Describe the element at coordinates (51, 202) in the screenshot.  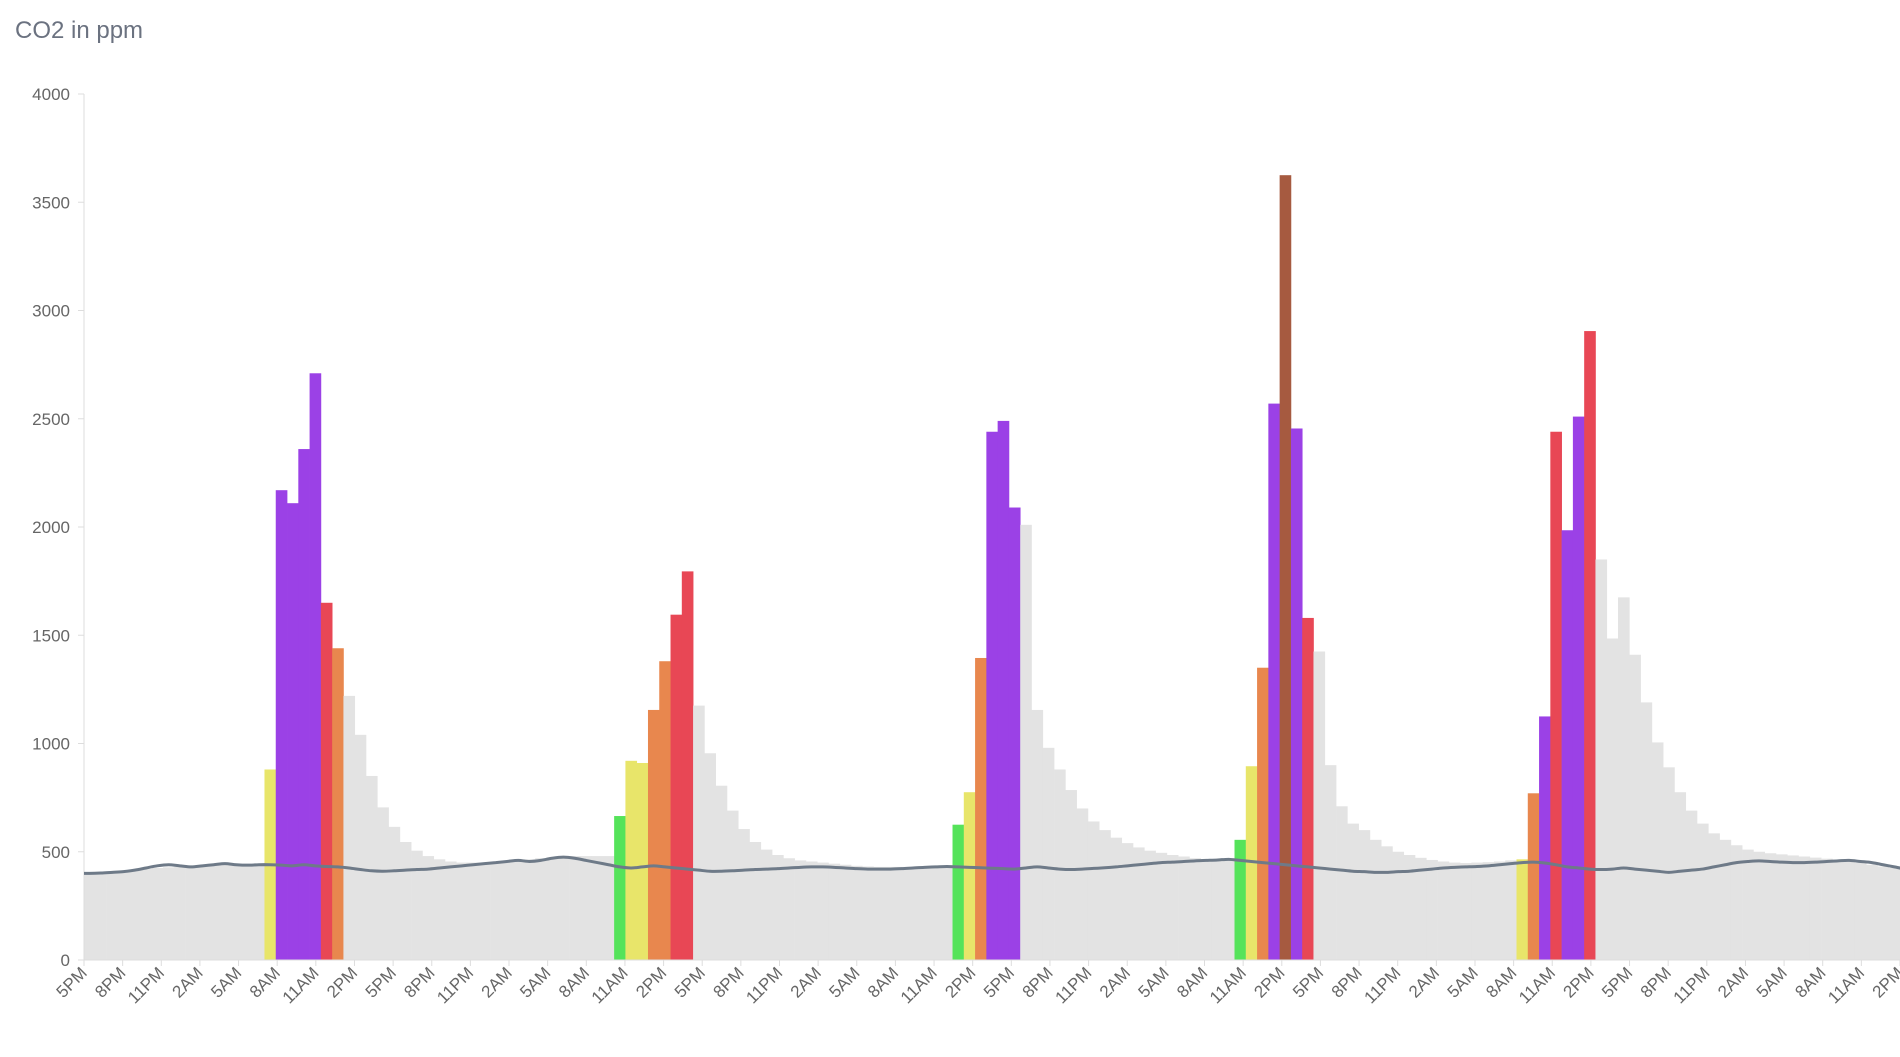
I see `y-tick-label: 3500` at that location.